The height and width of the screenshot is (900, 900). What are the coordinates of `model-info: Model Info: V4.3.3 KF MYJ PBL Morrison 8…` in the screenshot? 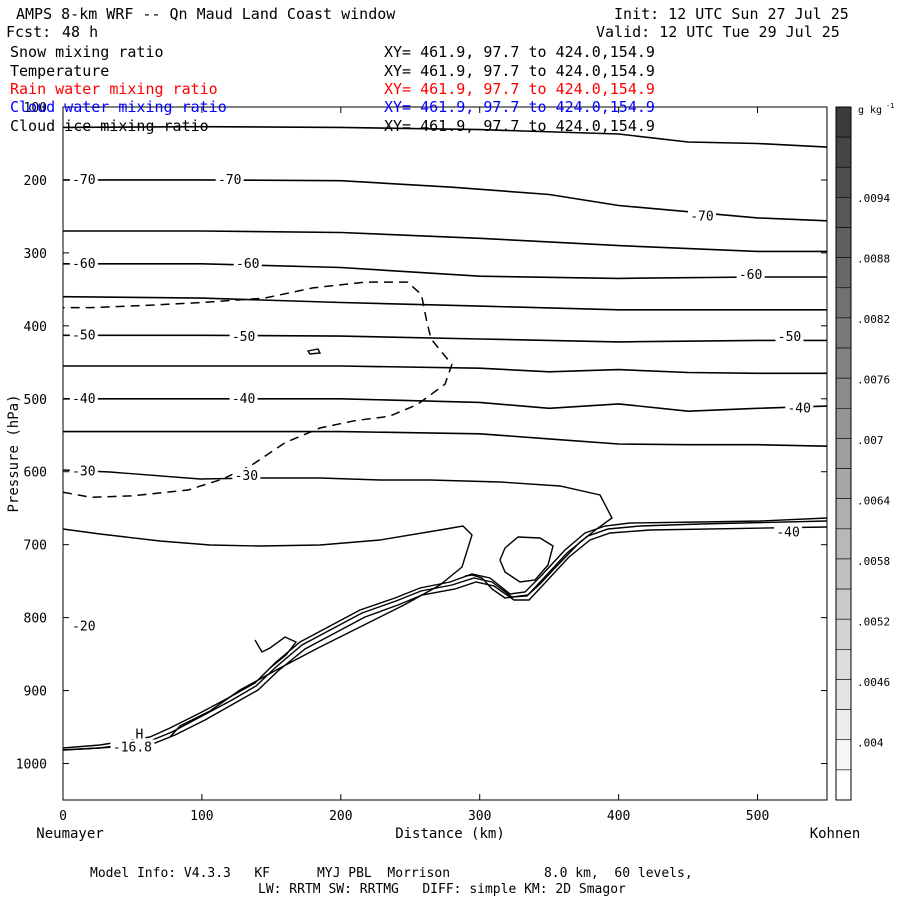 It's located at (391, 873).